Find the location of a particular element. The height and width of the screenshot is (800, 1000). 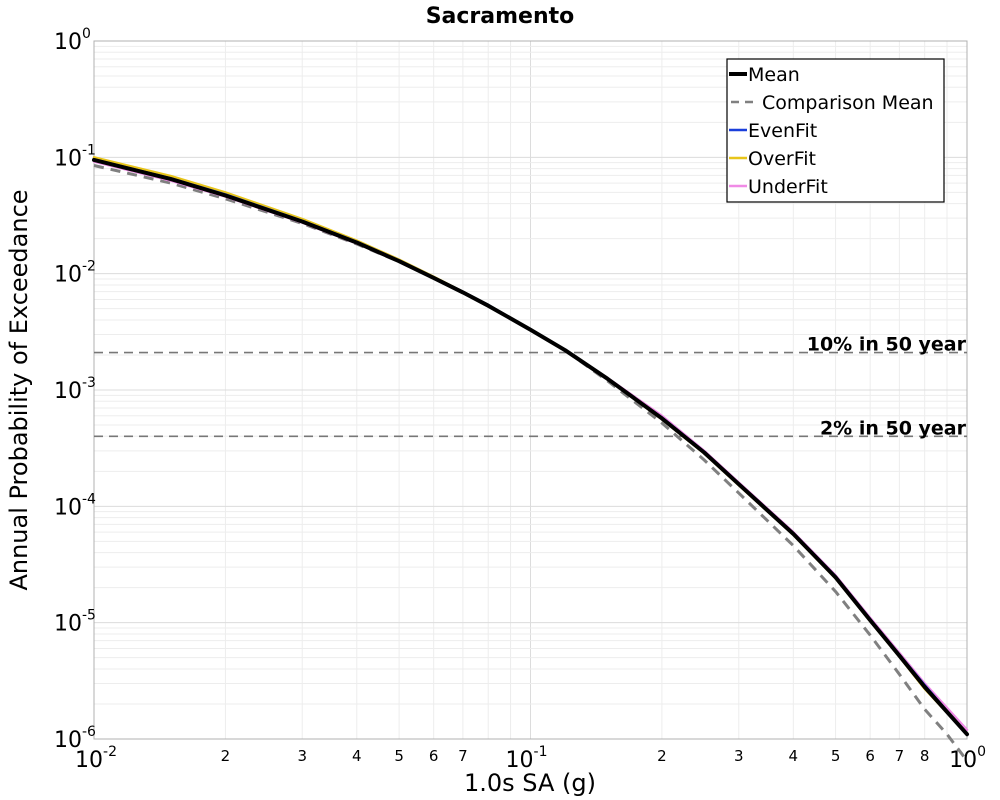

legend-label: UnderFit is located at coordinates (788, 187).